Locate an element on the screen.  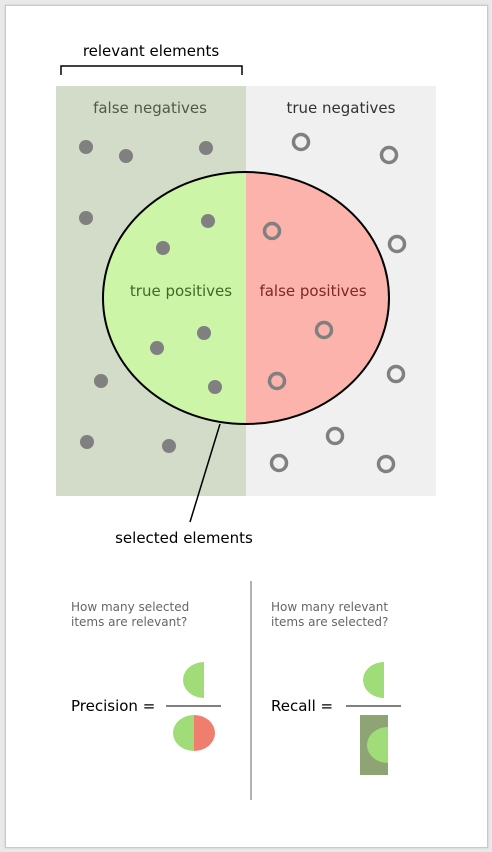
false-positives-region is located at coordinates (317, 298).